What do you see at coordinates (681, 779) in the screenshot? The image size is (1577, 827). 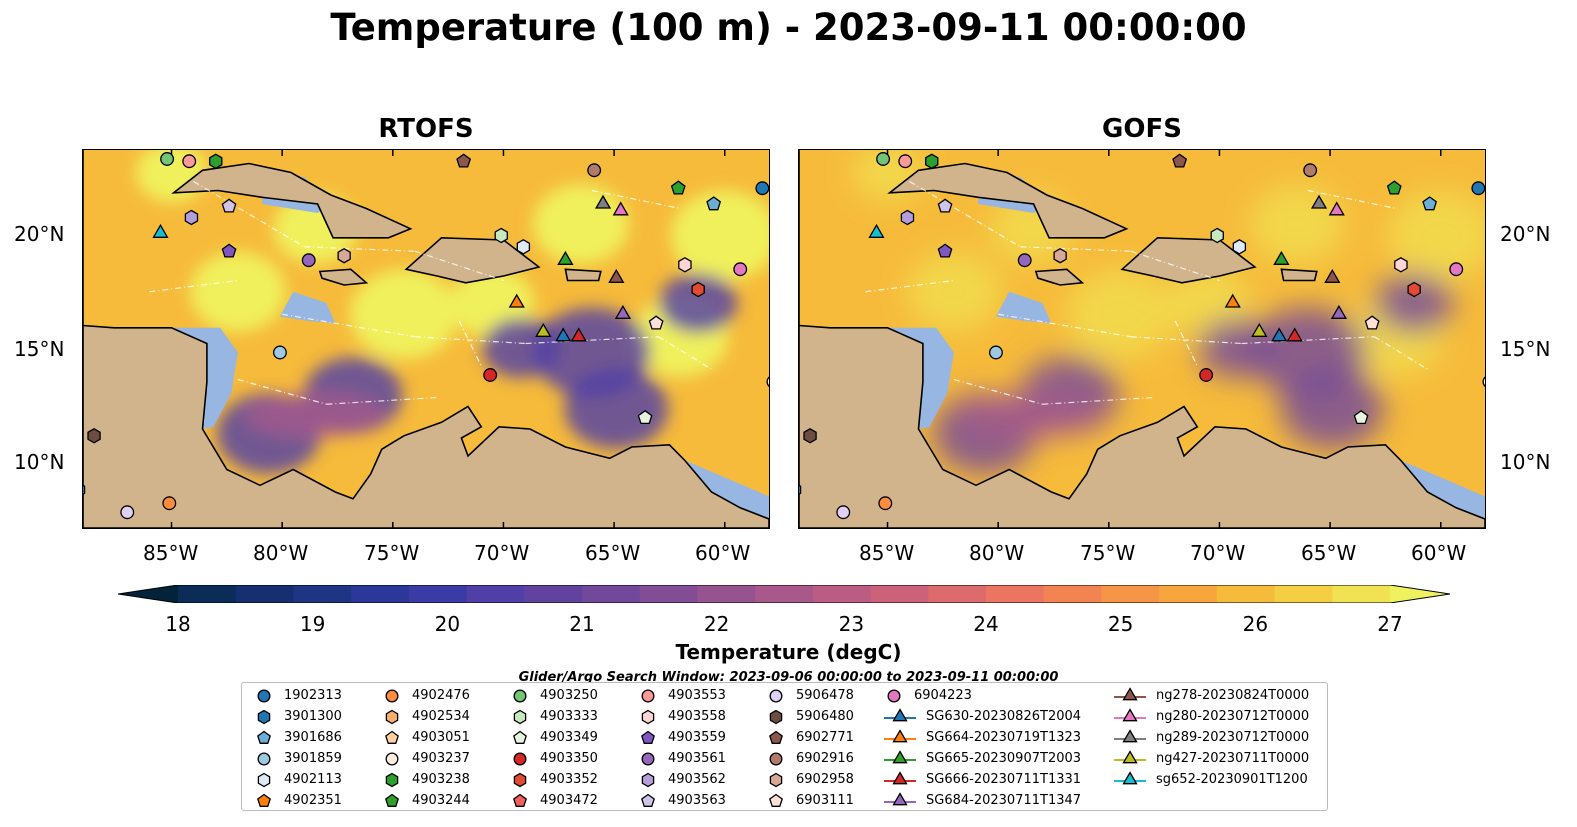 I see `legend-item: 4903562` at bounding box center [681, 779].